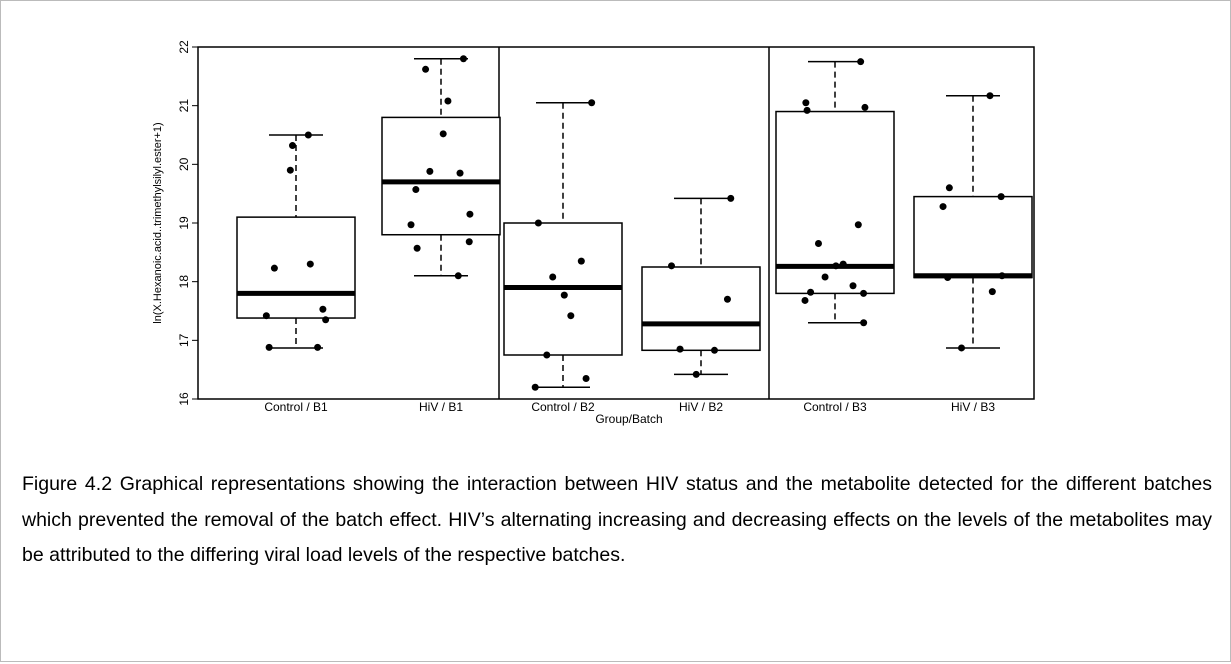 The height and width of the screenshot is (664, 1231). What do you see at coordinates (184, 399) in the screenshot?
I see `y-tick-label: 16` at bounding box center [184, 399].